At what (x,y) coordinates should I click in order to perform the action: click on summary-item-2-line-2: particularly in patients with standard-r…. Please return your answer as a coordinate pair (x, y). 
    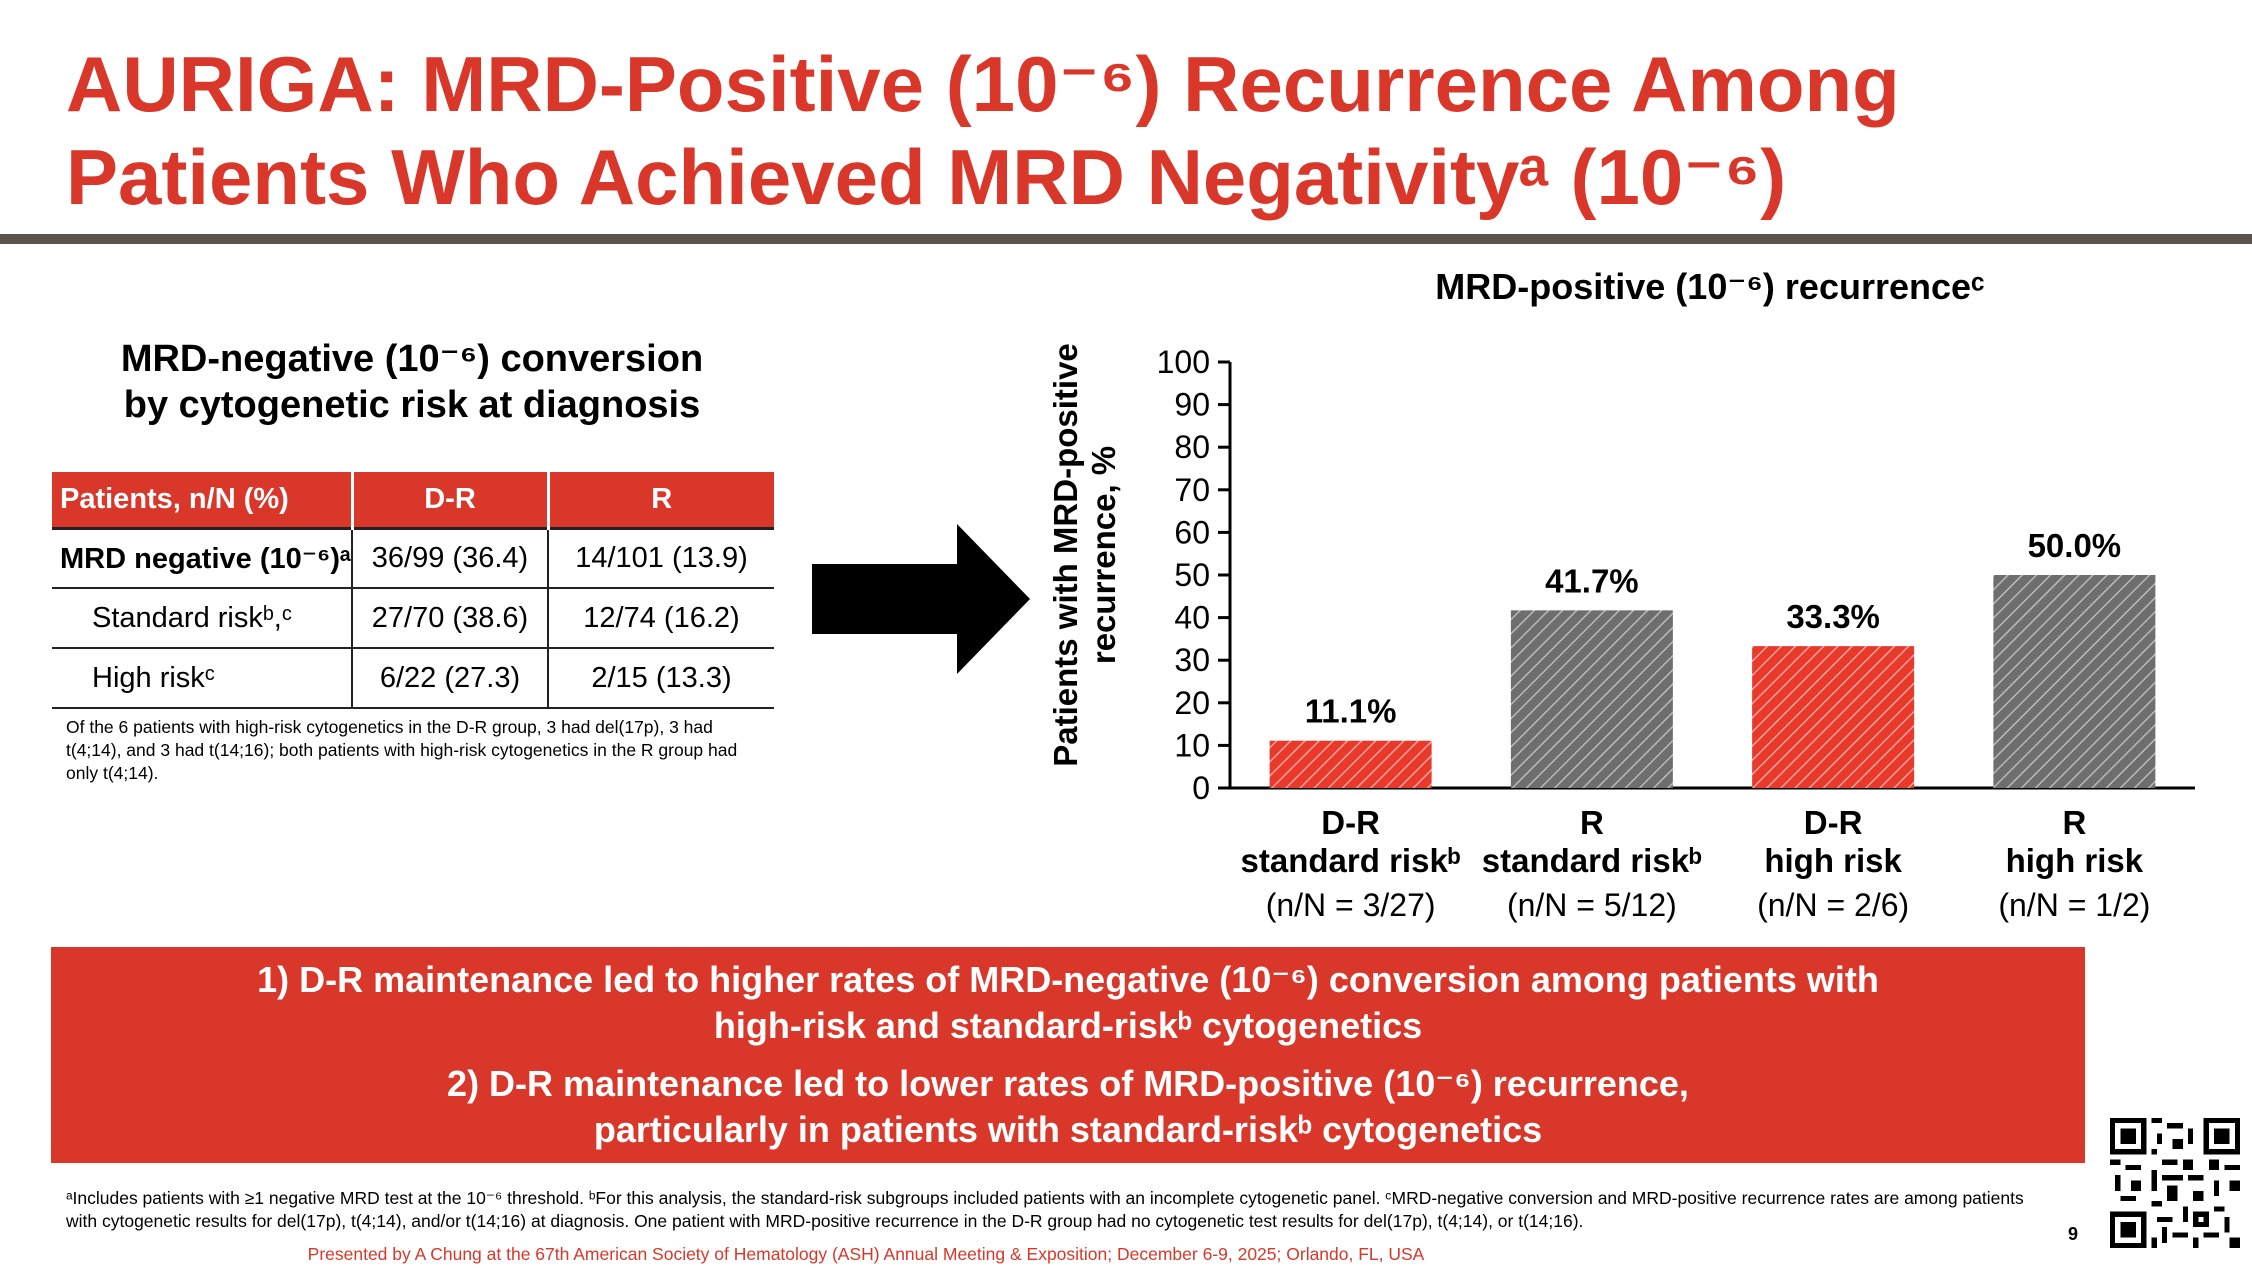
    Looking at the image, I should click on (1068, 1129).